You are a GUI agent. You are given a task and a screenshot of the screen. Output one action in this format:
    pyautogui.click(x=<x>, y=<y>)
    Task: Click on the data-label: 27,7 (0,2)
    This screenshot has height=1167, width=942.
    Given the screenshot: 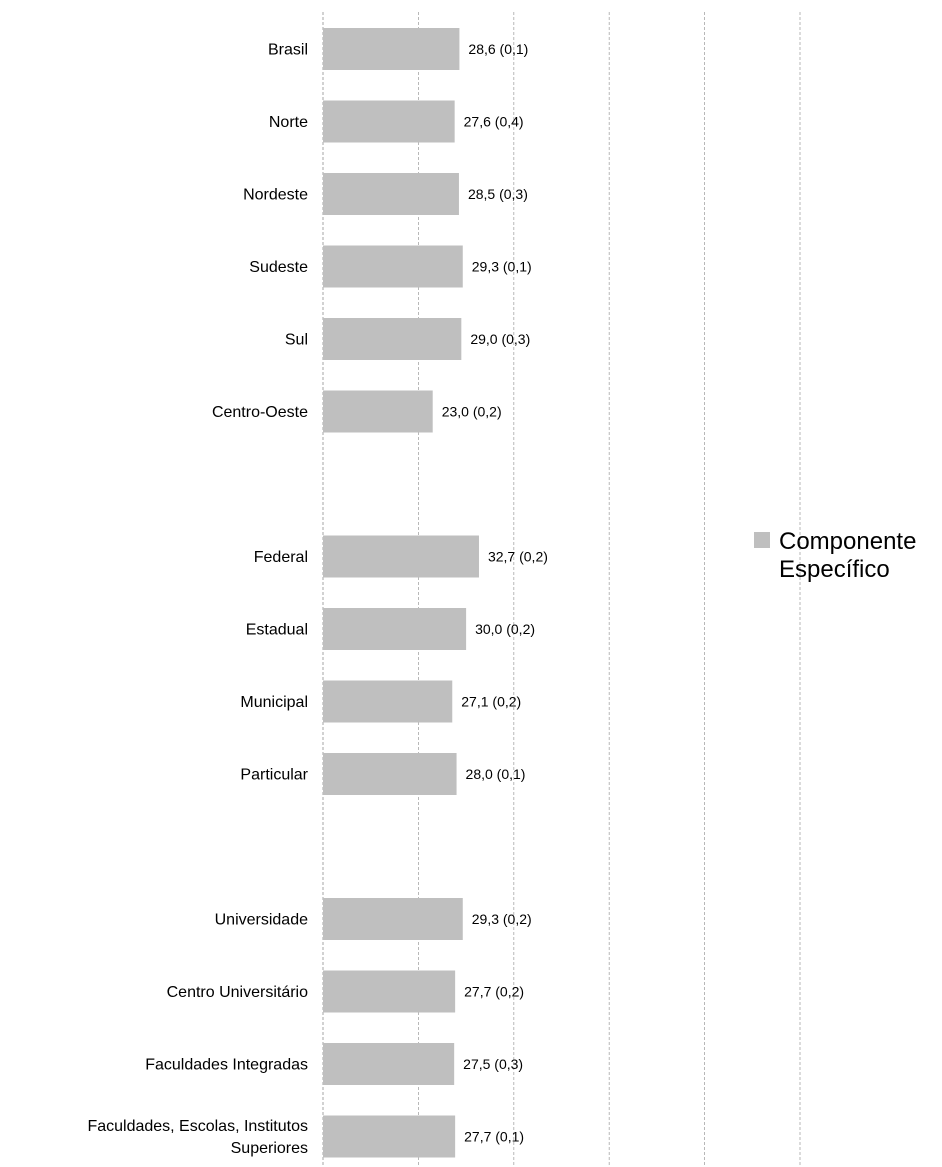 What is the action you would take?
    pyautogui.click(x=494, y=992)
    